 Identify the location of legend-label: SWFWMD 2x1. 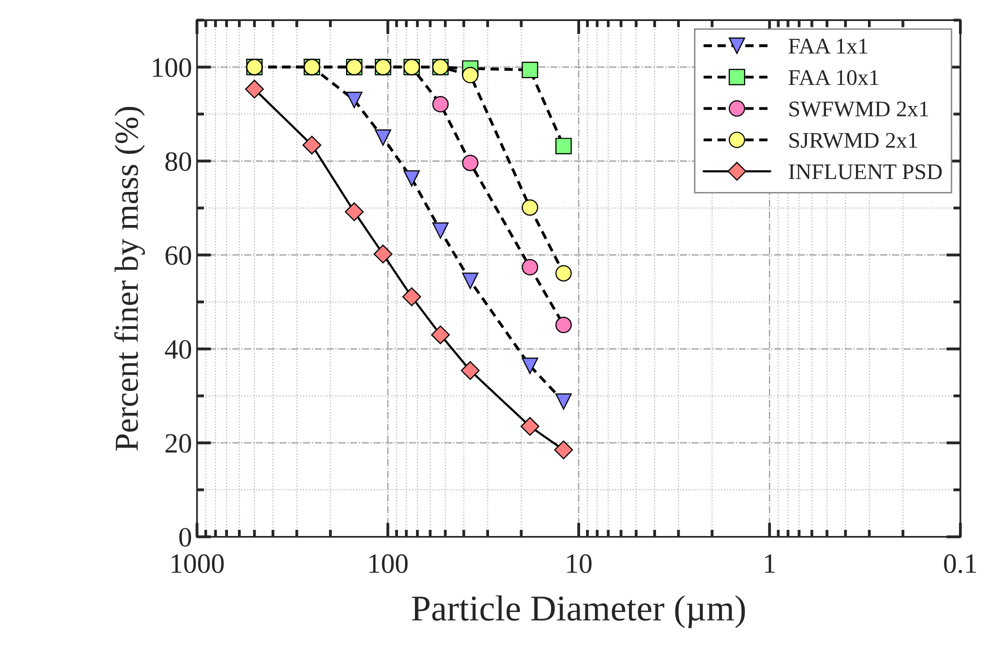
(859, 109).